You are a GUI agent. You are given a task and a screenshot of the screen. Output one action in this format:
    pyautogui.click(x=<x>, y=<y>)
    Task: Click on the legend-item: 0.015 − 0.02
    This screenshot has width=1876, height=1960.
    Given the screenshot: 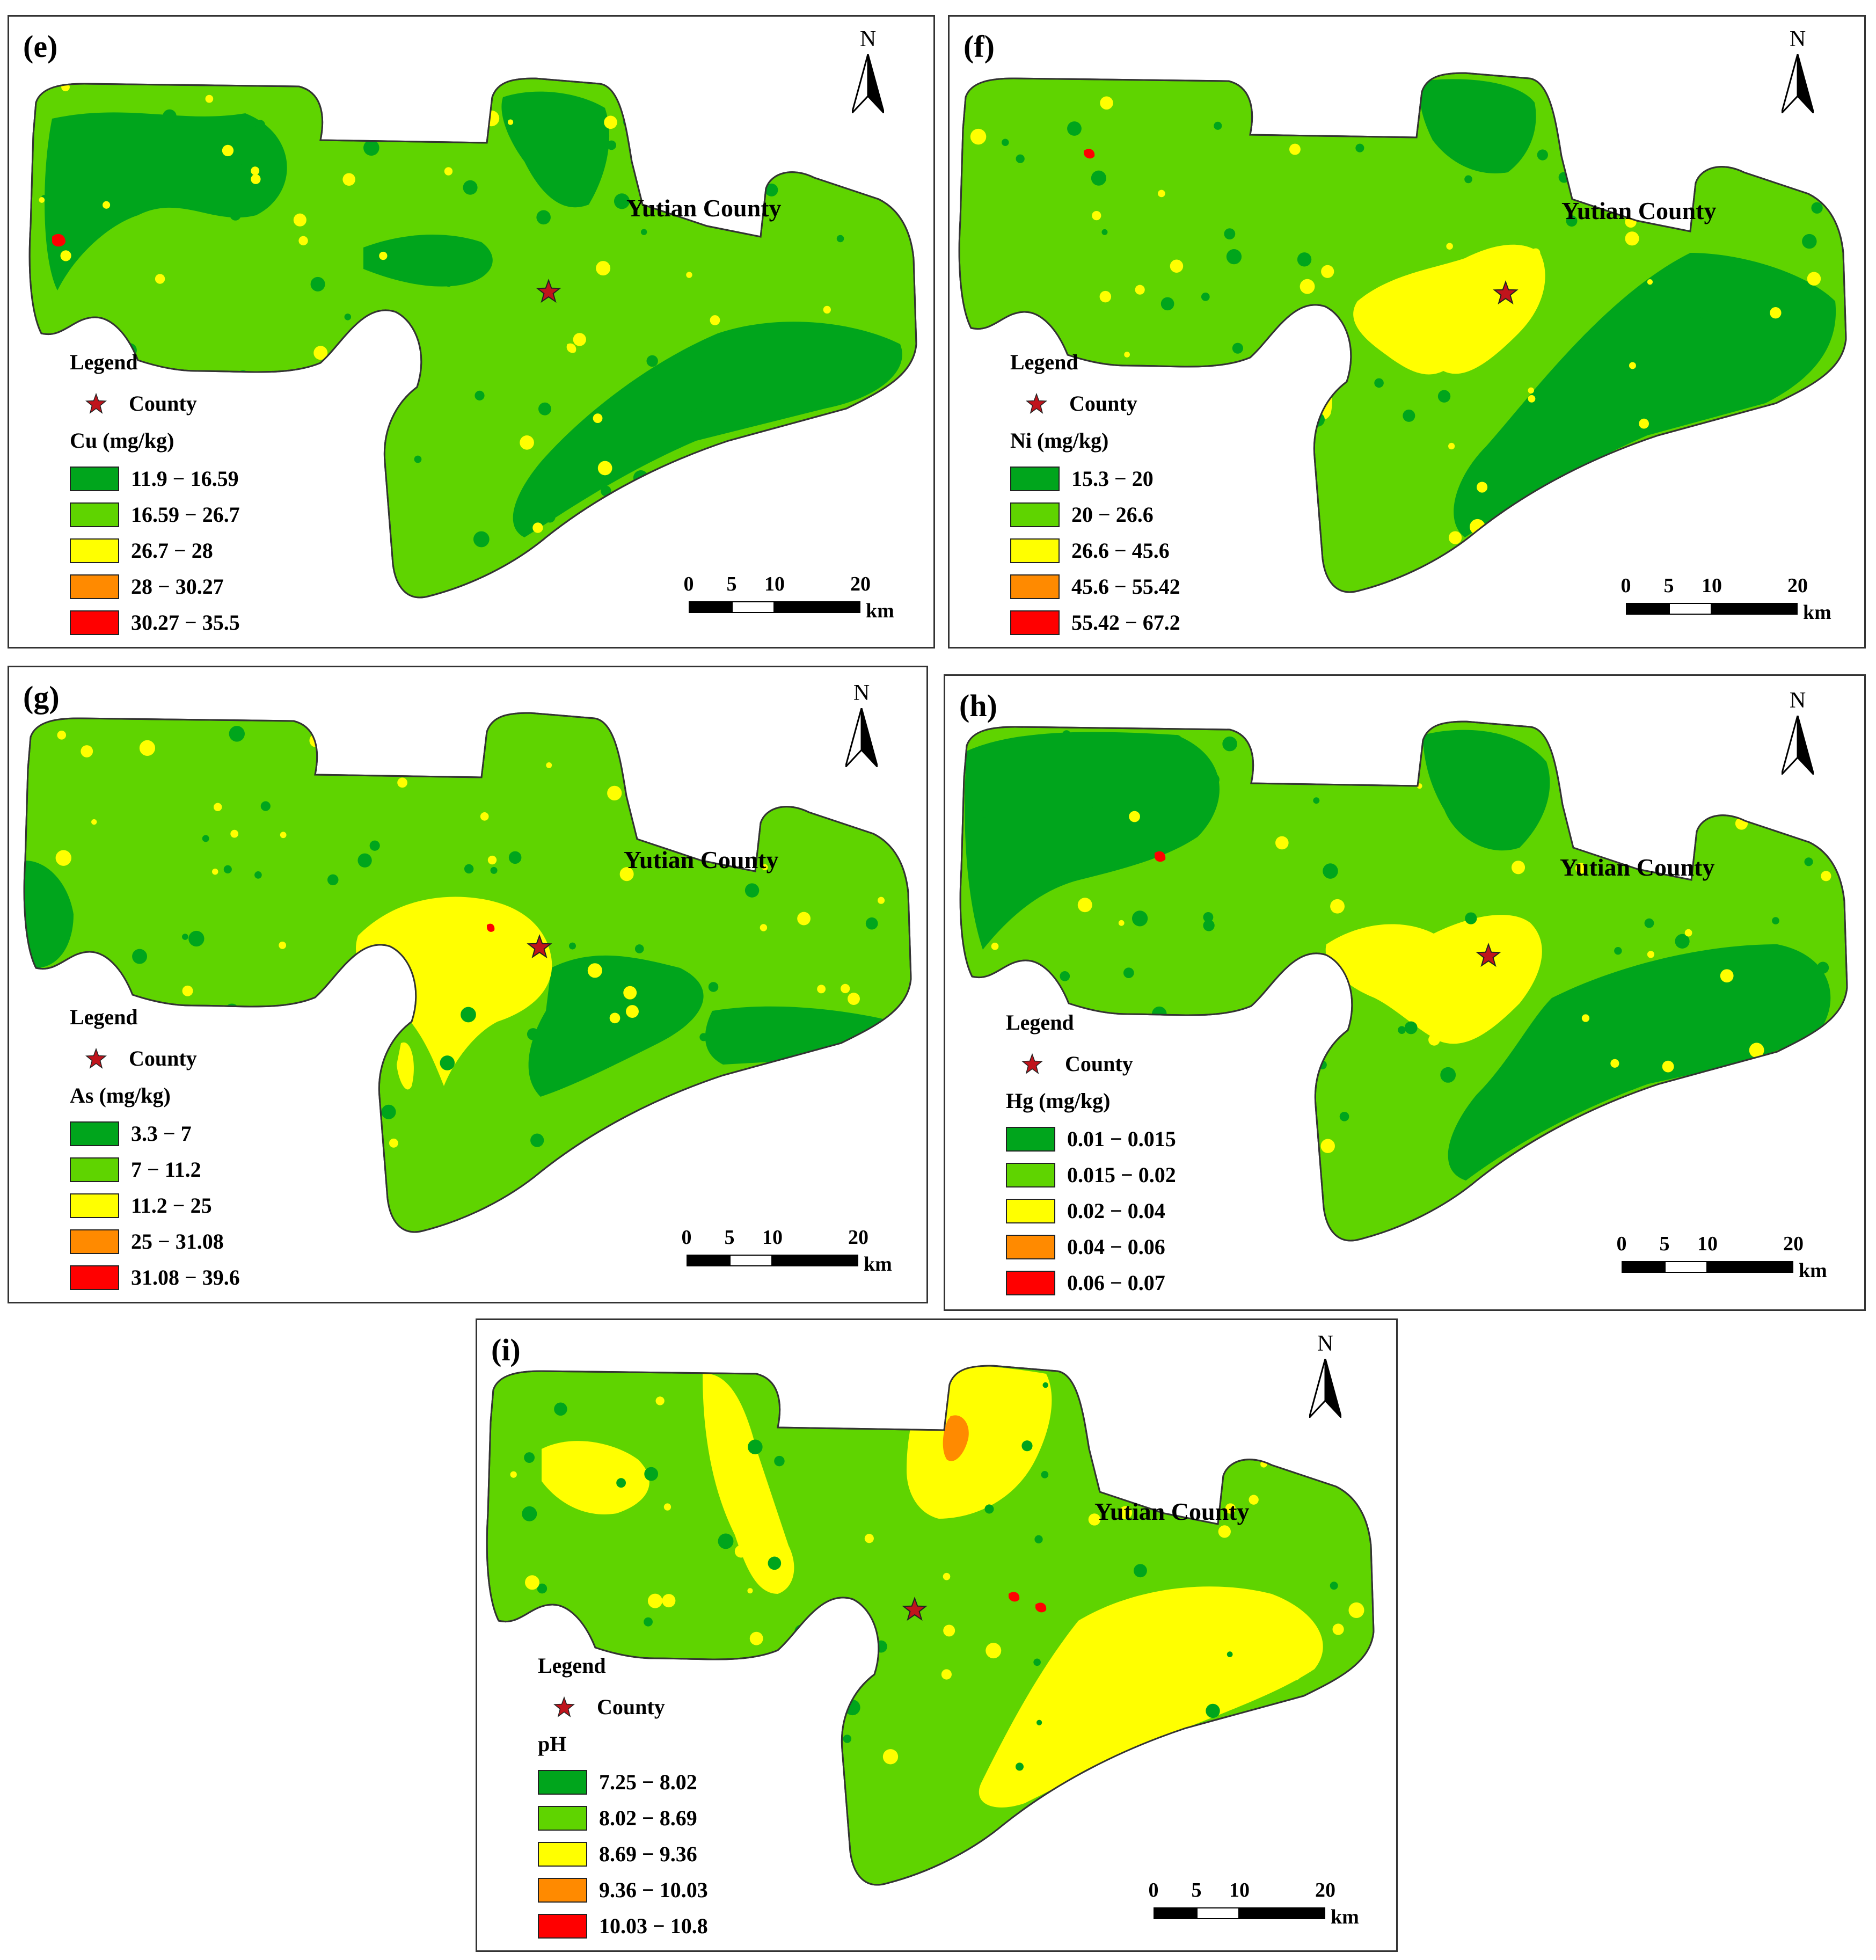 What is the action you would take?
    pyautogui.click(x=1091, y=1175)
    